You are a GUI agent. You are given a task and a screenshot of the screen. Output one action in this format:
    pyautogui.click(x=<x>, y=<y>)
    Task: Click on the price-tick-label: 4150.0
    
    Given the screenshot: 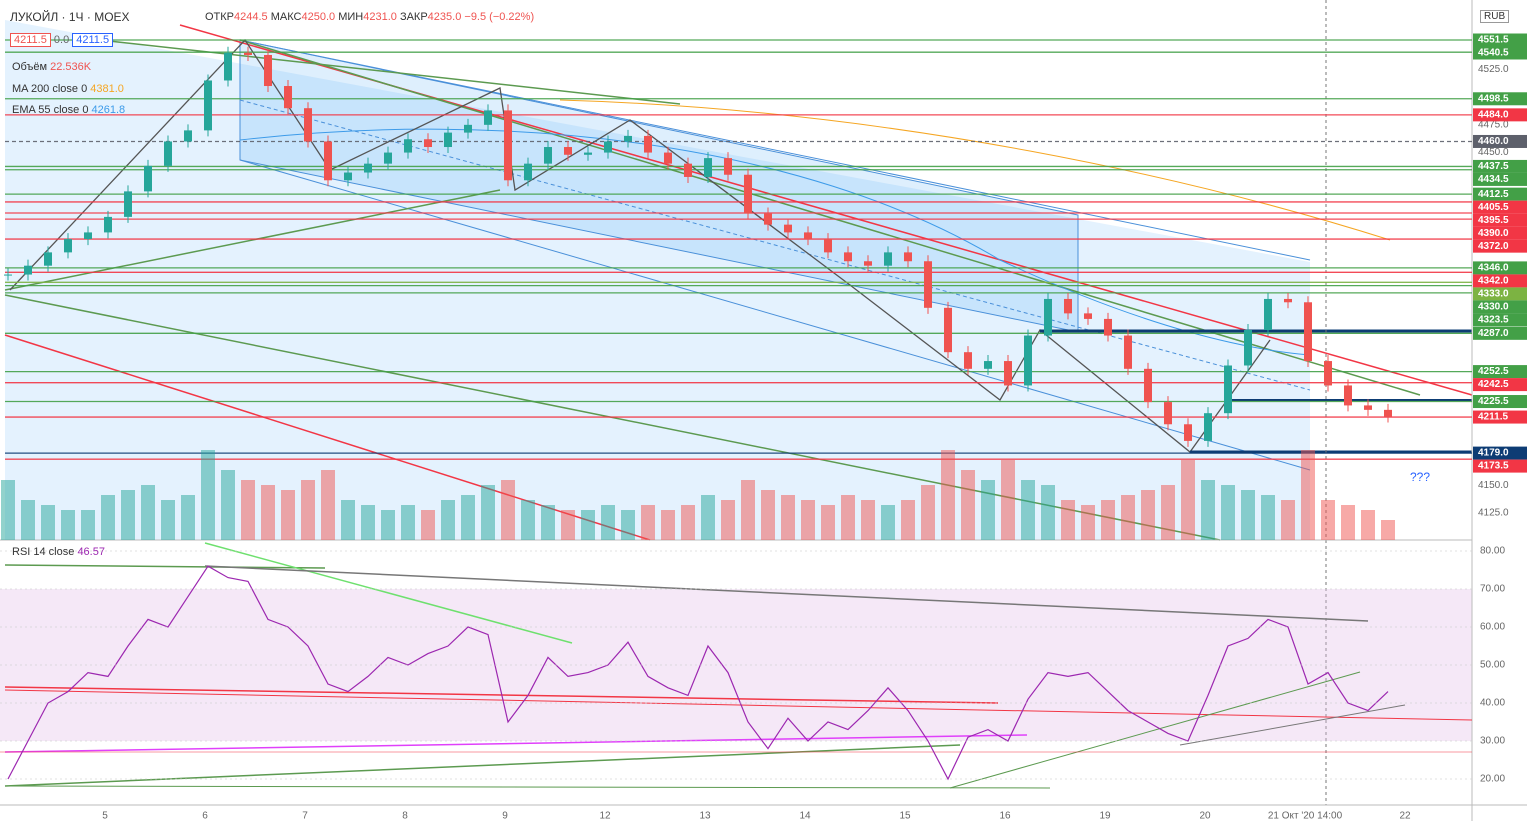 What is the action you would take?
    pyautogui.click(x=1493, y=485)
    